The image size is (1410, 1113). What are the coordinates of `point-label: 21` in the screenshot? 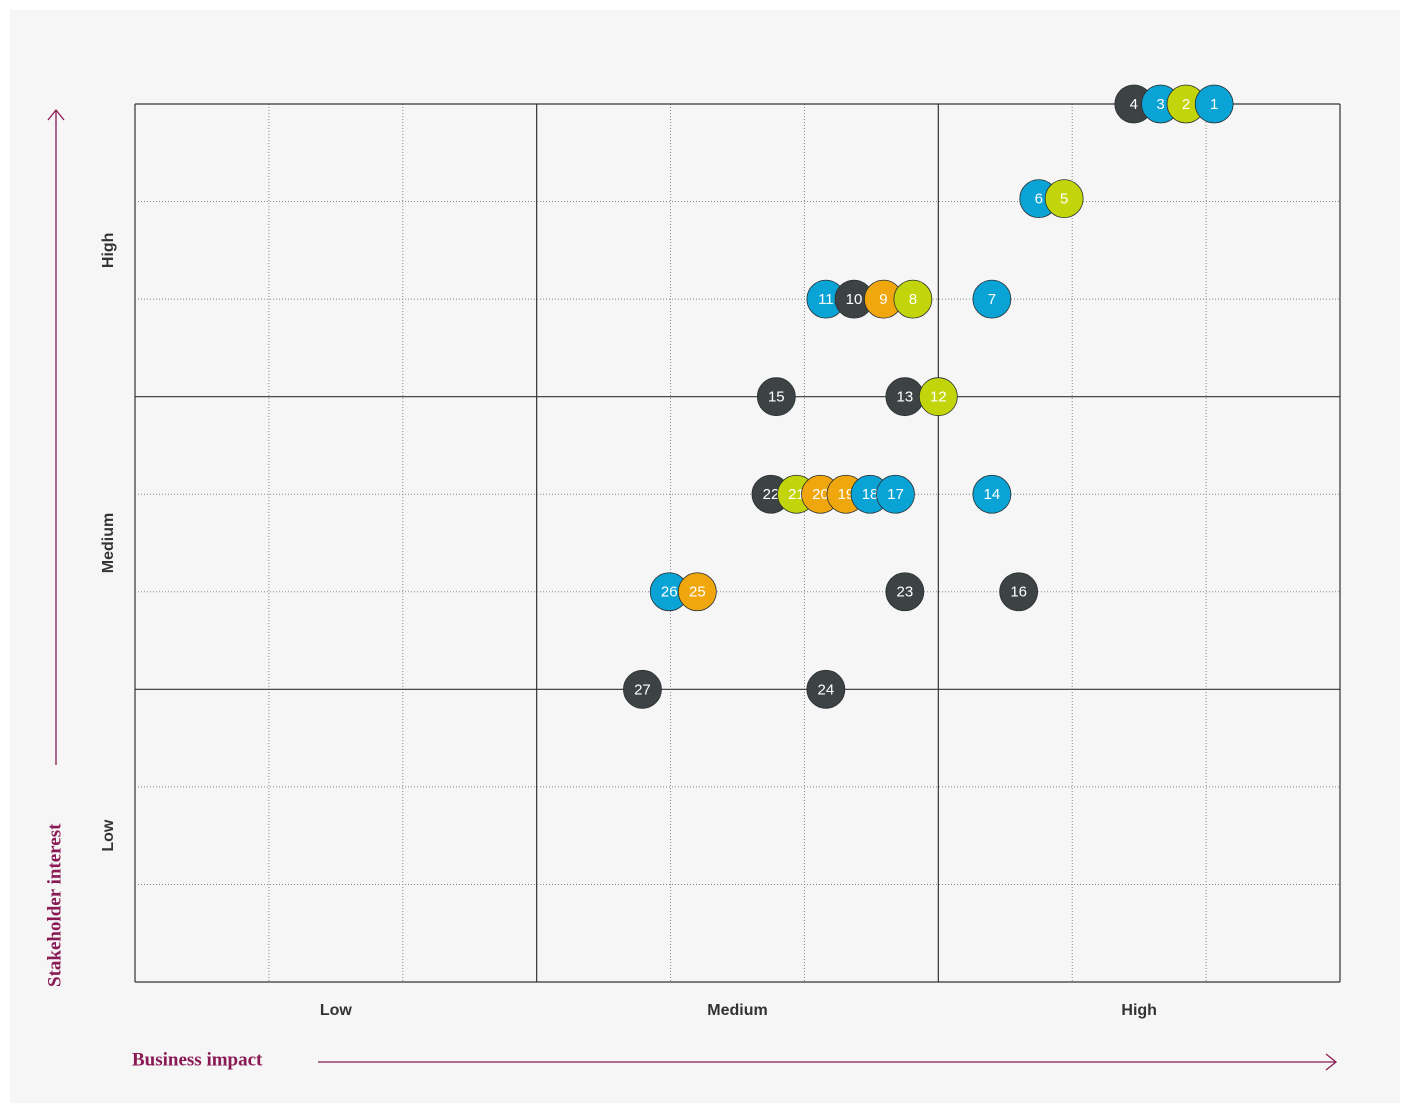 It's located at (796, 494).